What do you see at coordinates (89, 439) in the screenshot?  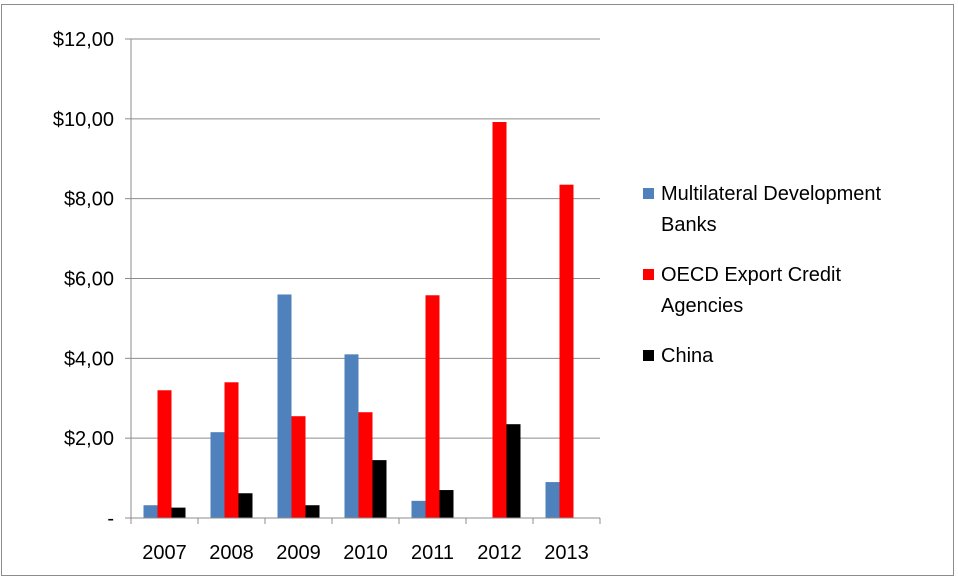 I see `y-tick-label: $2,00` at bounding box center [89, 439].